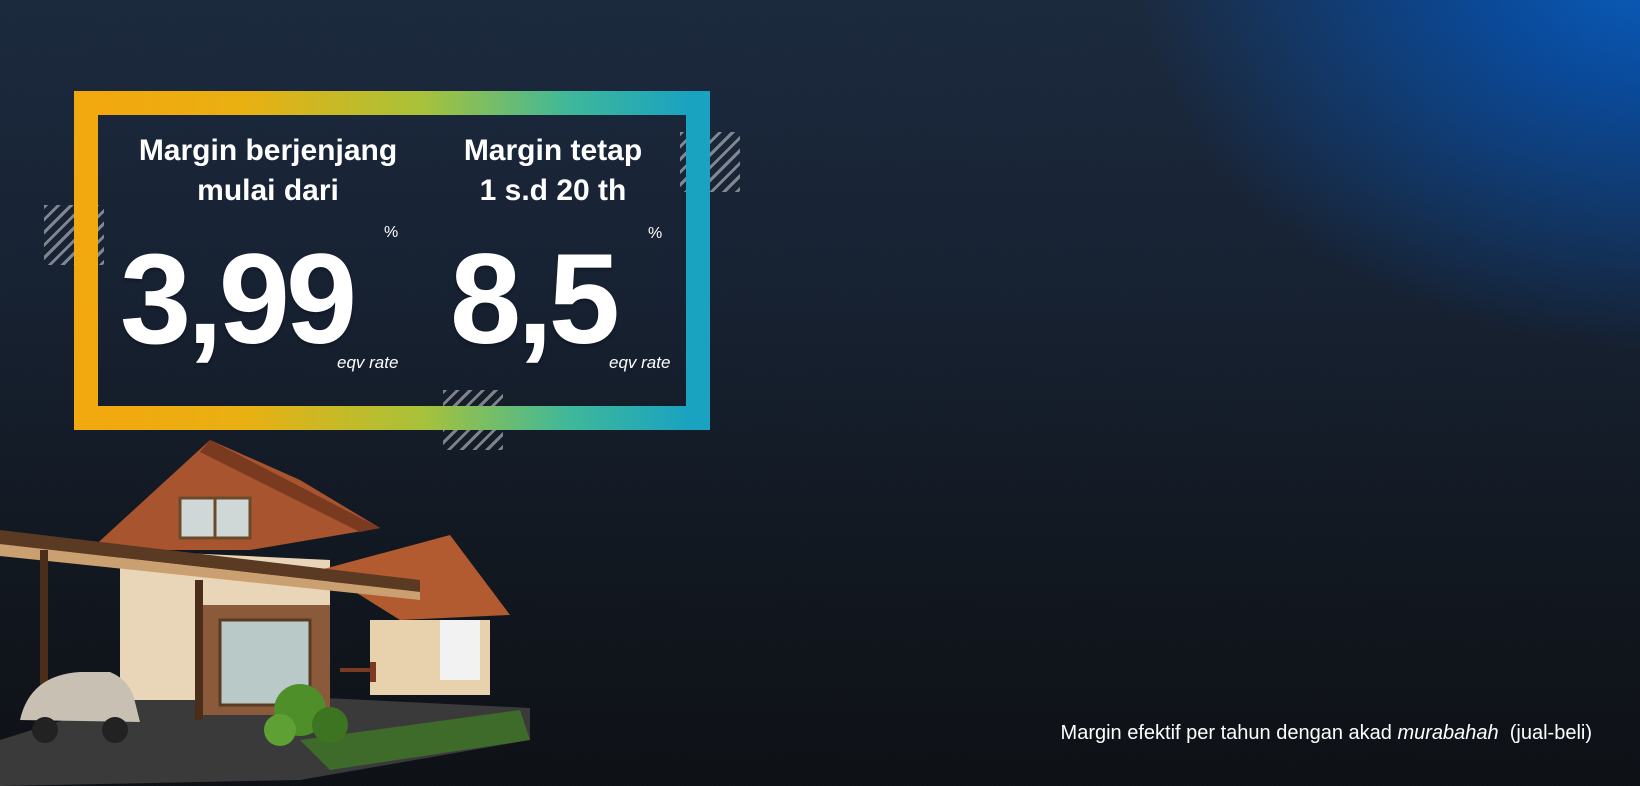 Image resolution: width=1640 pixels, height=786 pixels. What do you see at coordinates (553, 150) in the screenshot?
I see `fixed-heading-line1: Margin tetap` at bounding box center [553, 150].